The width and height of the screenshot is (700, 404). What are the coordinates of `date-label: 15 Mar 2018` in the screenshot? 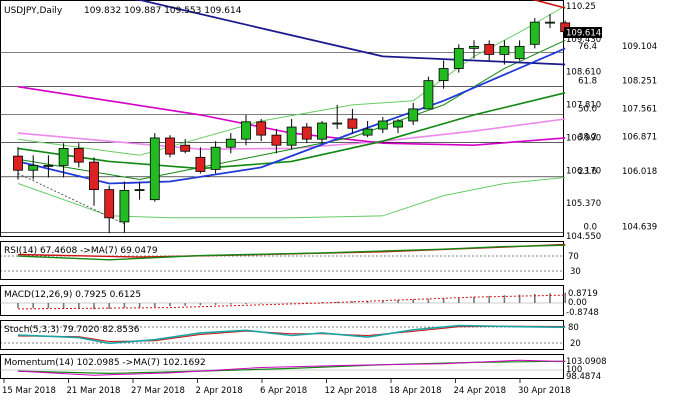 It's located at (29, 391).